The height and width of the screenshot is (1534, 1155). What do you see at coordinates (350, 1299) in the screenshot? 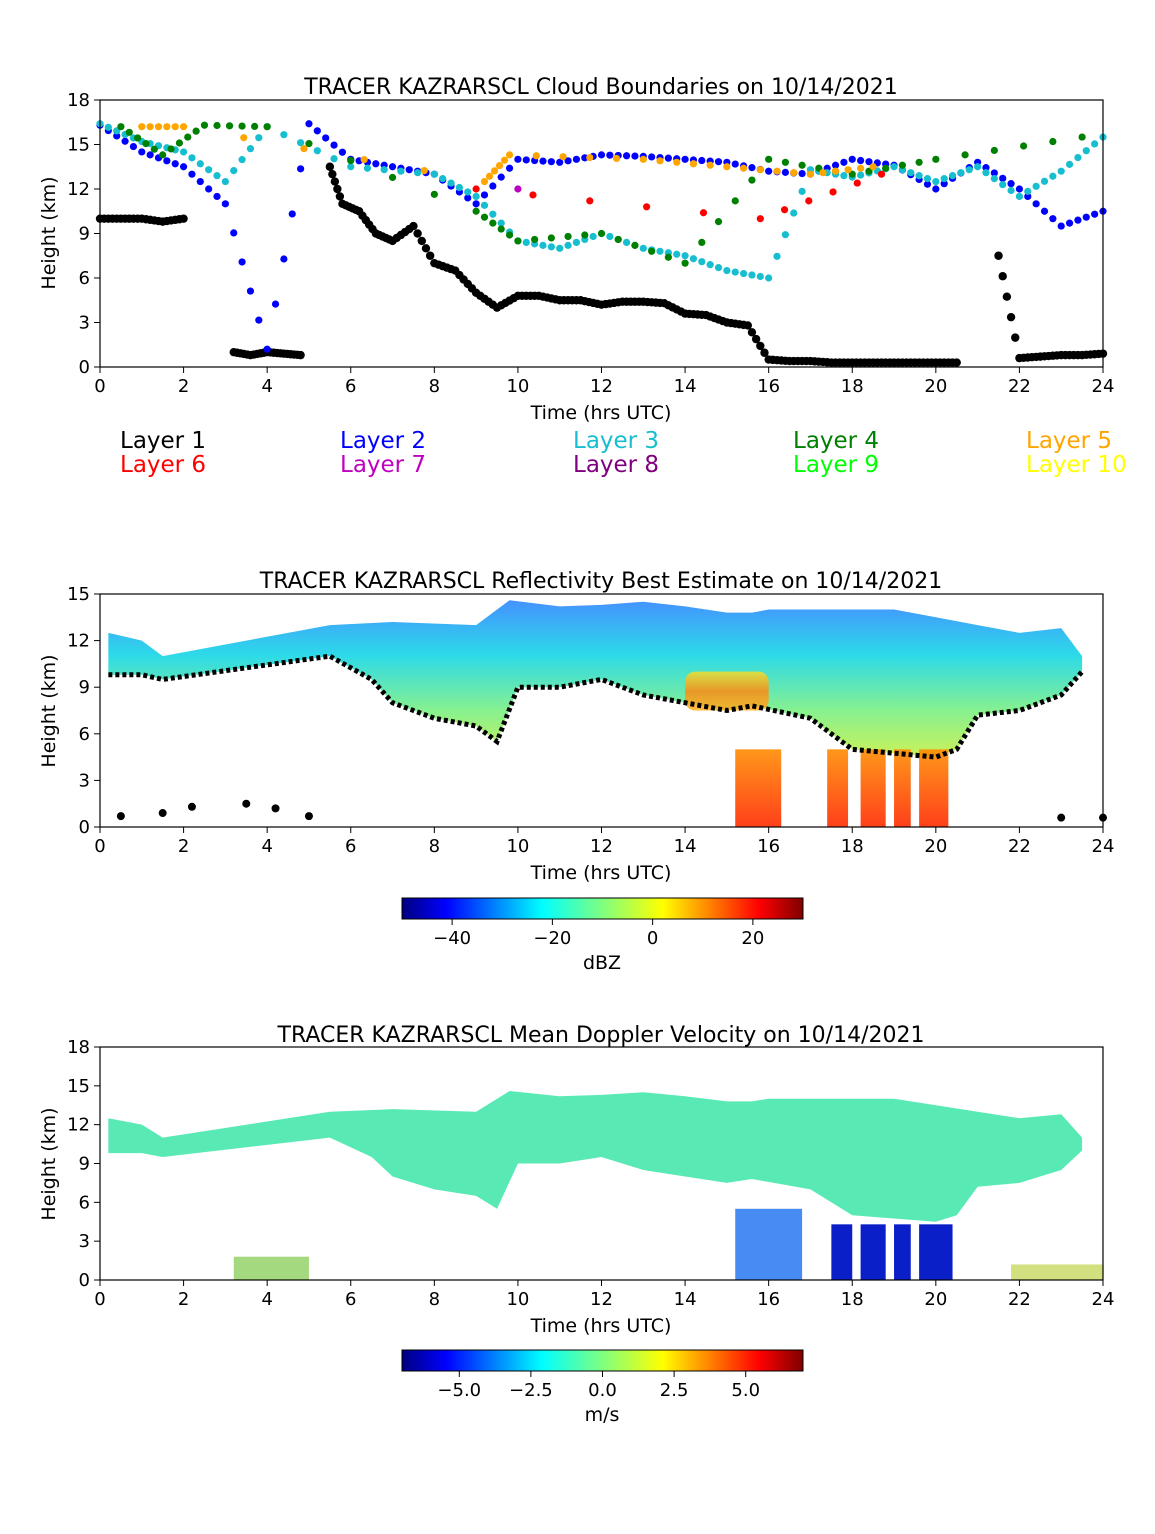
I see `x-tick-label: 6` at bounding box center [350, 1299].